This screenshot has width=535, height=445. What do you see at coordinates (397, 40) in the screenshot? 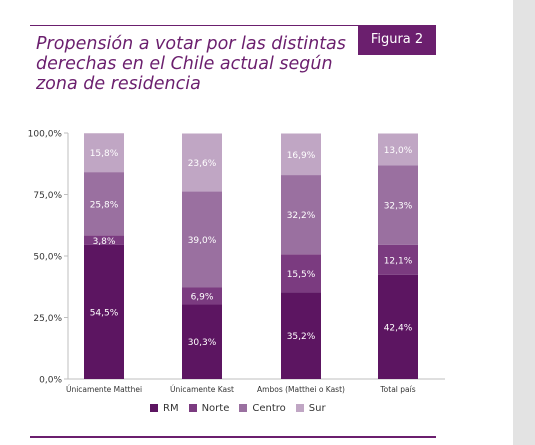
I see `figure-badge: Figura 2` at bounding box center [397, 40].